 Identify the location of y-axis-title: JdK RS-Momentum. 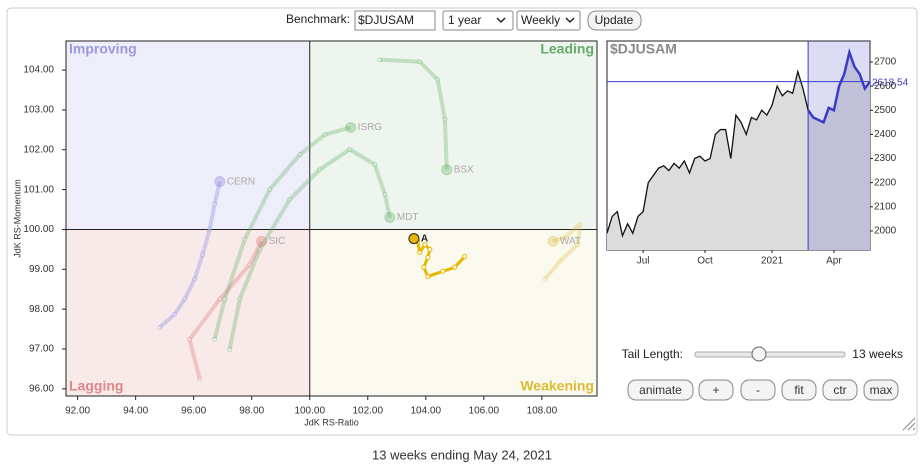
(17, 218).